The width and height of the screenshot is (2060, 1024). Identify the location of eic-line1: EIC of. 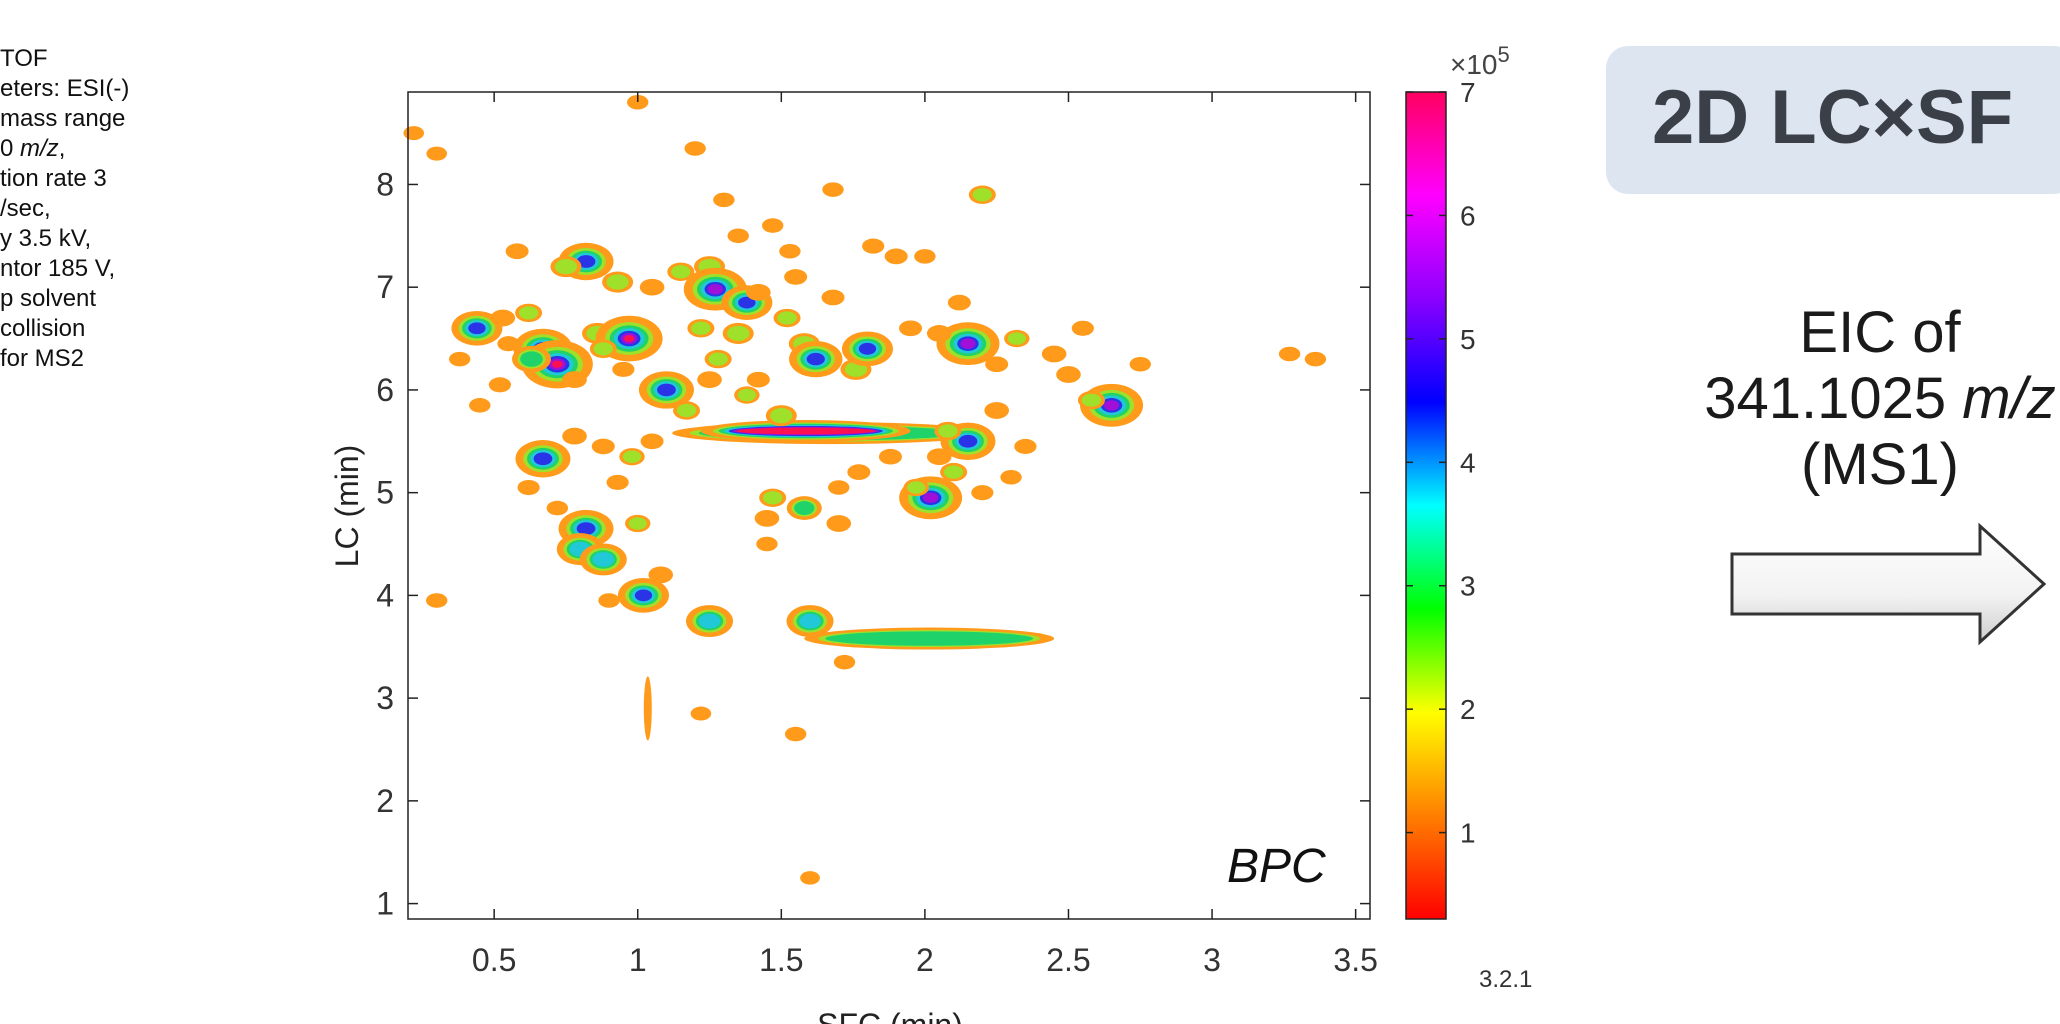
(1880, 332).